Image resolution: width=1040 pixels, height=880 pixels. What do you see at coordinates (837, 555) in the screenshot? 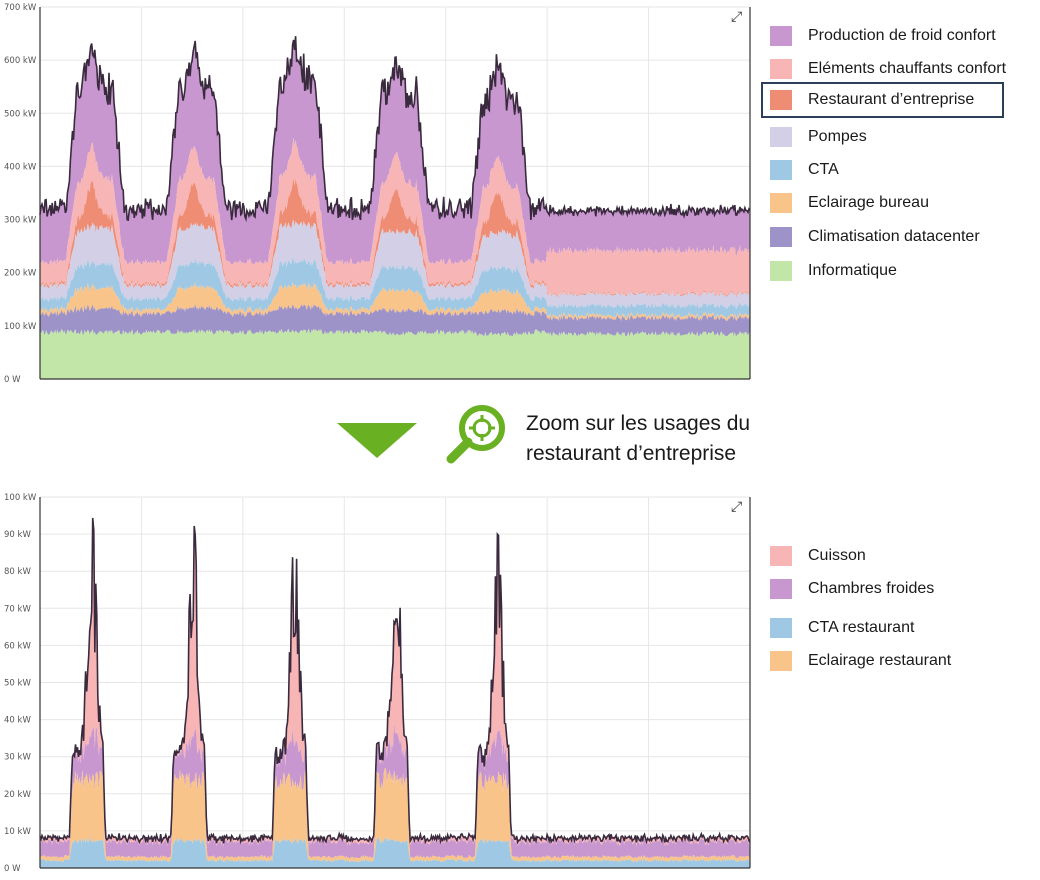
I see `legend-label: Cuisson` at bounding box center [837, 555].